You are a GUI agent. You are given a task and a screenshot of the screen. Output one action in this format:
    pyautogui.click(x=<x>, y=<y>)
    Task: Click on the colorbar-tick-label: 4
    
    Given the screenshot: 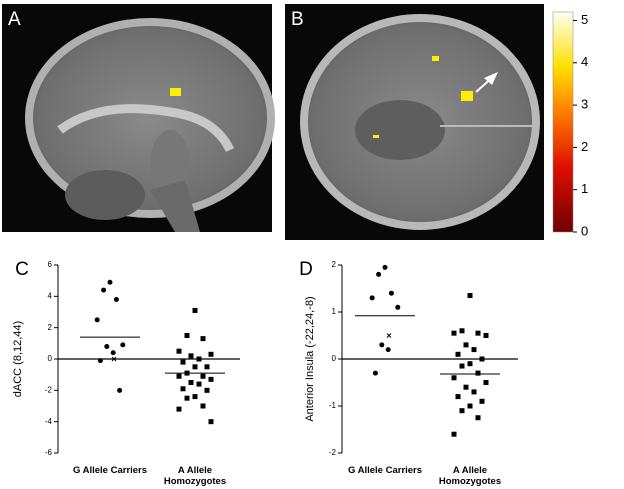 What is the action you would take?
    pyautogui.click(x=584, y=61)
    